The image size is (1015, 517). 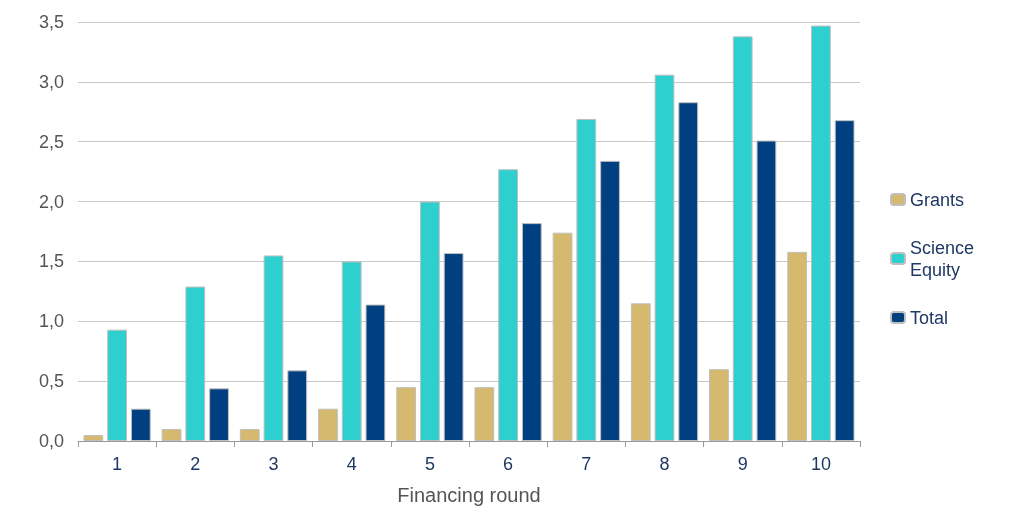 What do you see at coordinates (937, 199) in the screenshot?
I see `legend-label: Grants` at bounding box center [937, 199].